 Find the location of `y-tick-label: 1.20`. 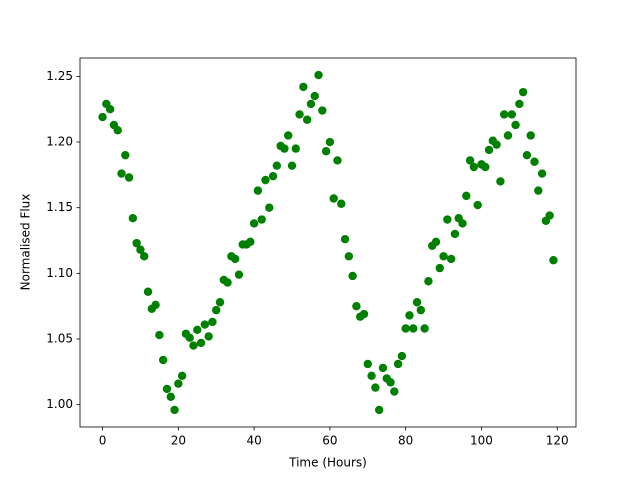

y-tick-label: 1.20 is located at coordinates (59, 142).